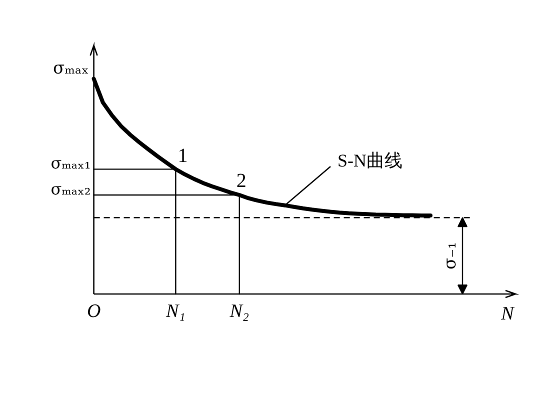 Image resolution: width=536 pixels, height=411 pixels. What do you see at coordinates (450, 256) in the screenshot?
I see `legend-label: σ₋₁` at bounding box center [450, 256].